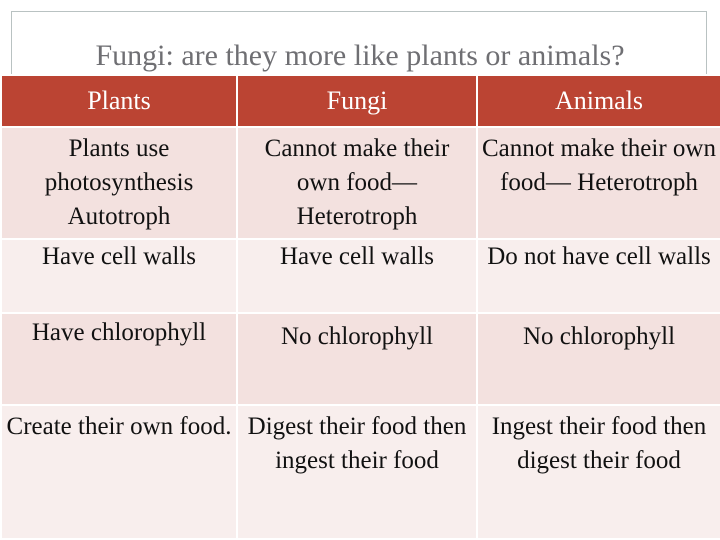 The image size is (720, 540). I want to click on cell-animals-chlorophyll: No chlorophyll, so click(598, 359).